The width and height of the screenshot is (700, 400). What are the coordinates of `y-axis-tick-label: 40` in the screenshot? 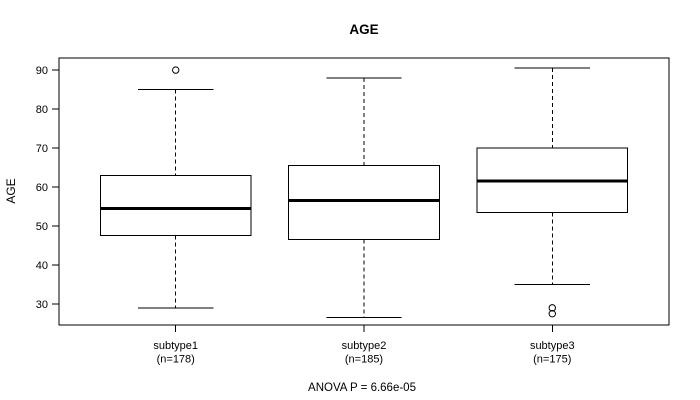 It's located at (42, 266).